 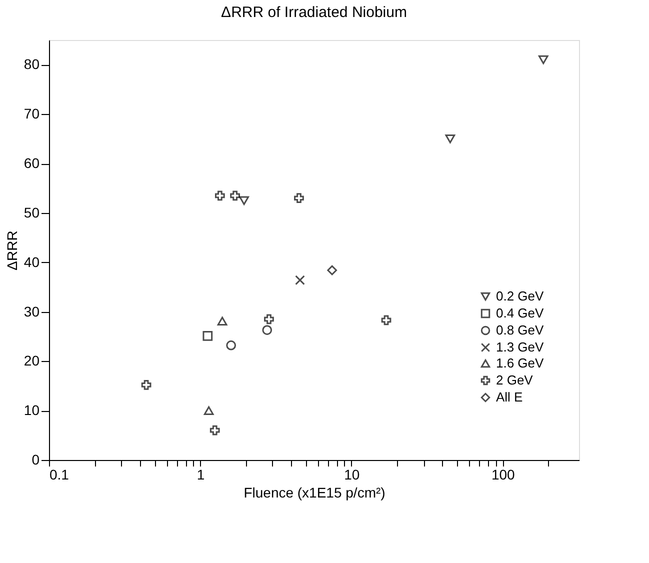 What do you see at coordinates (32, 262) in the screenshot?
I see `y-tick-label: 40` at bounding box center [32, 262].